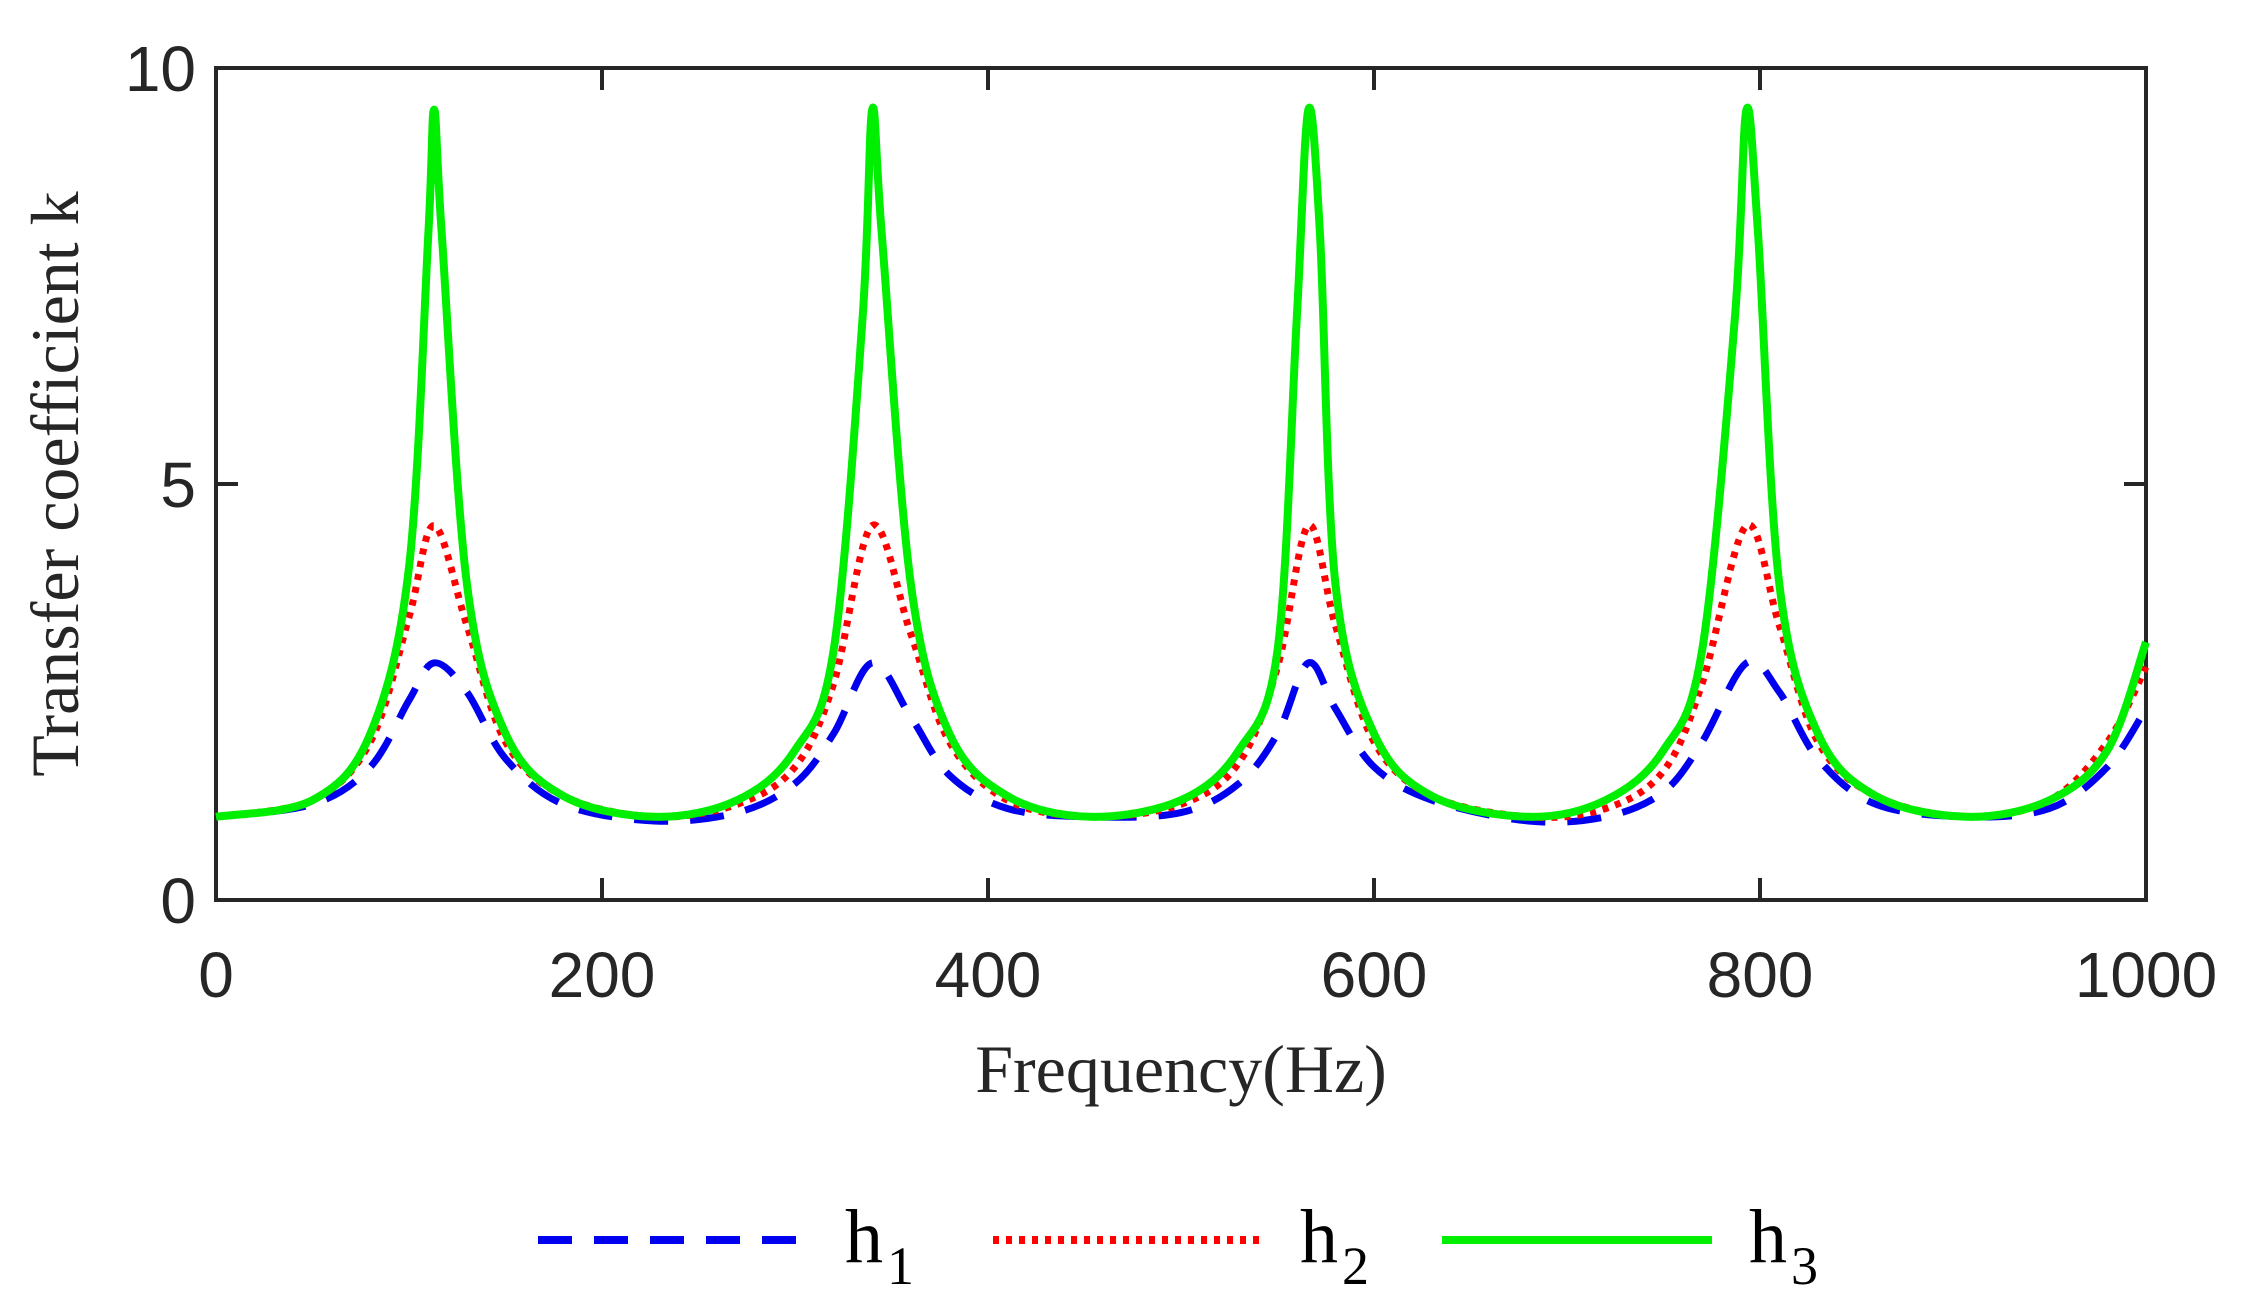 The image size is (2248, 1314). What do you see at coordinates (864, 1237) in the screenshot?
I see `legend-label-h1-main: h` at bounding box center [864, 1237].